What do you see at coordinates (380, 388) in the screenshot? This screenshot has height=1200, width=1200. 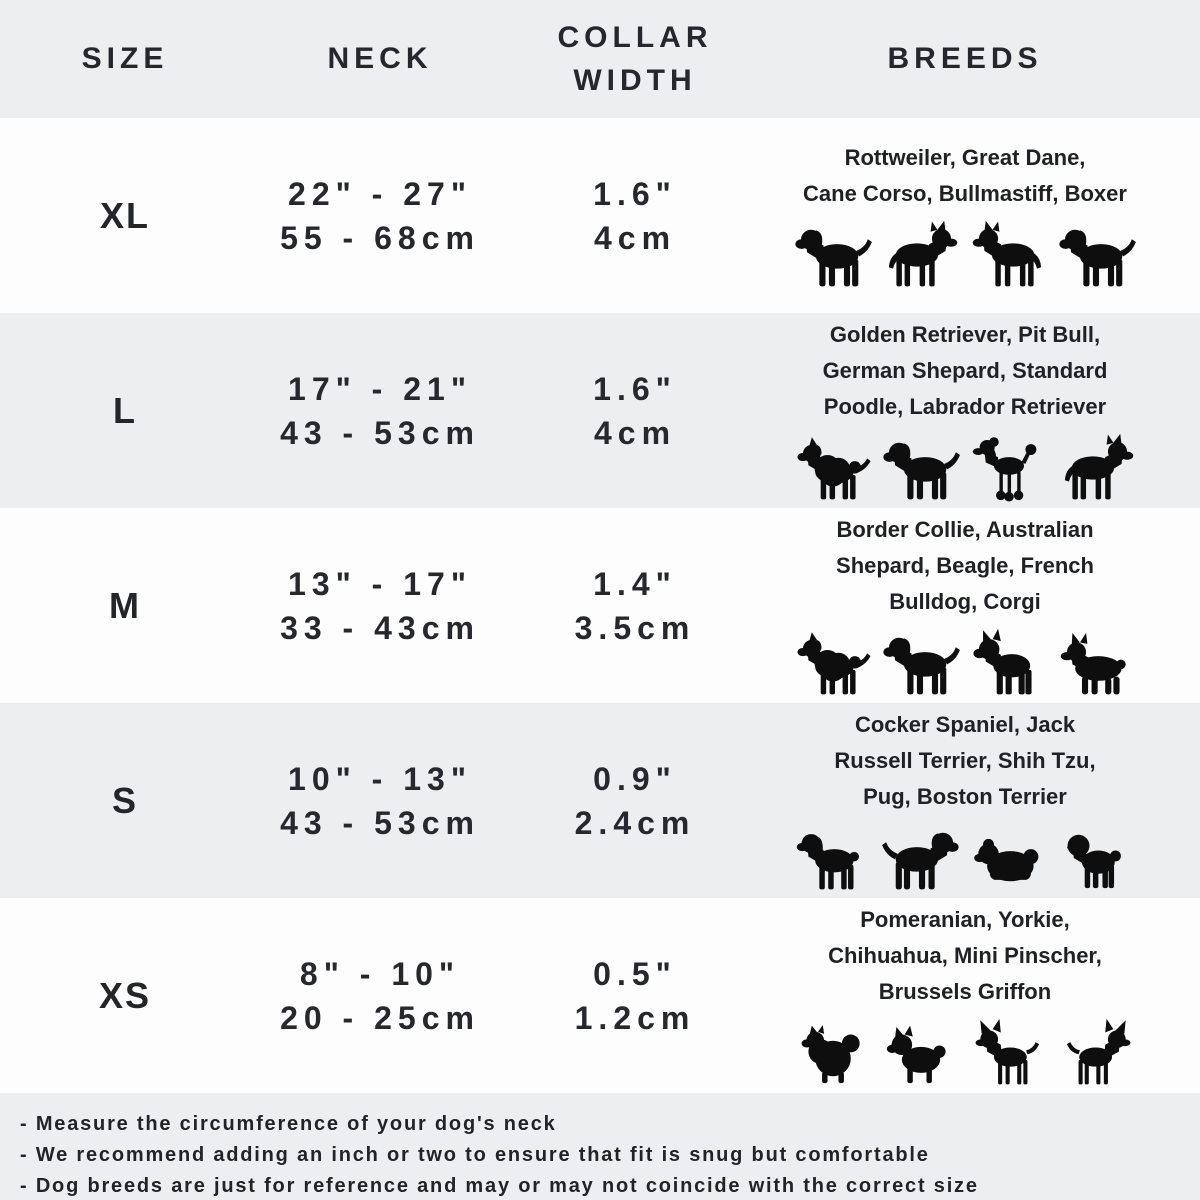 I see `neck-inches: 17" - 21"` at bounding box center [380, 388].